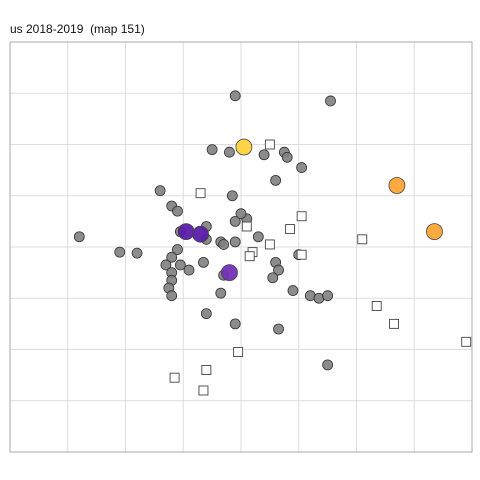 This screenshot has height=480, width=480. What do you see at coordinates (229, 273) in the screenshot?
I see `highlight-point-purple-mid` at bounding box center [229, 273].